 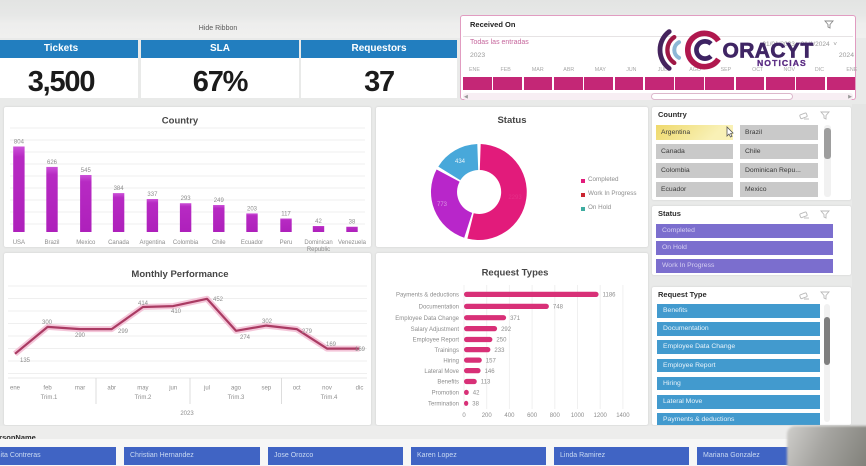 What do you see at coordinates (187, 414) in the screenshot?
I see `svg-text: 2023` at bounding box center [187, 414].